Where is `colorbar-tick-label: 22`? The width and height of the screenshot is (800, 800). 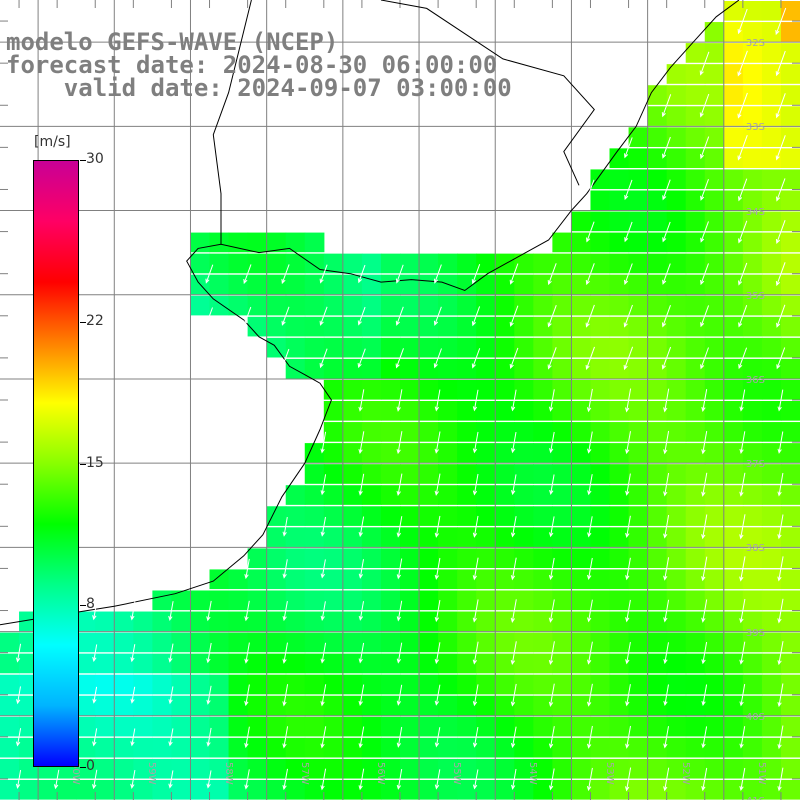
colorbar-tick-label: 22 is located at coordinates (95, 320).